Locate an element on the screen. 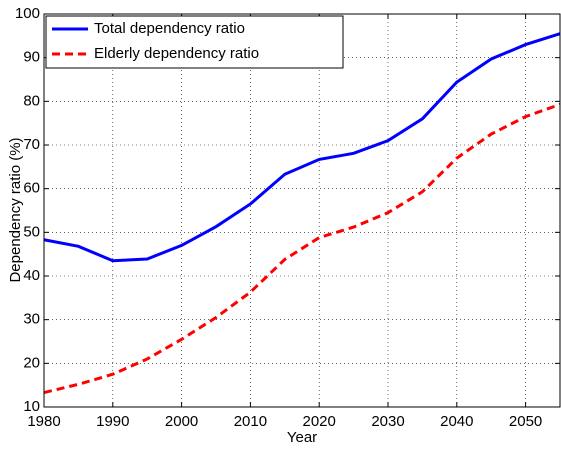 This screenshot has height=449, width=561. y-tick-label: 80 is located at coordinates (31, 100).